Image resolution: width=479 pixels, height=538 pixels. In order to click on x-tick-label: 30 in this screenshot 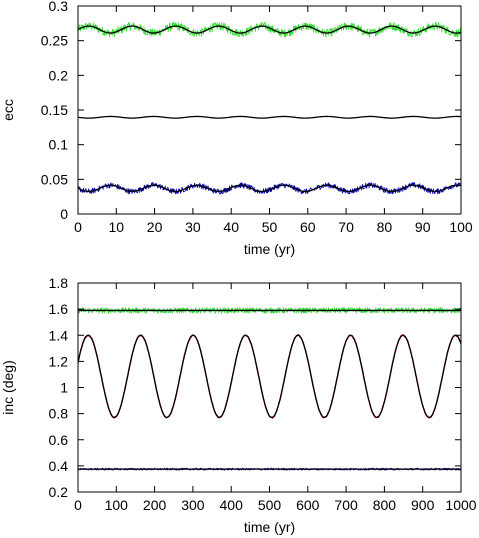, I will do `click(193, 227)`.